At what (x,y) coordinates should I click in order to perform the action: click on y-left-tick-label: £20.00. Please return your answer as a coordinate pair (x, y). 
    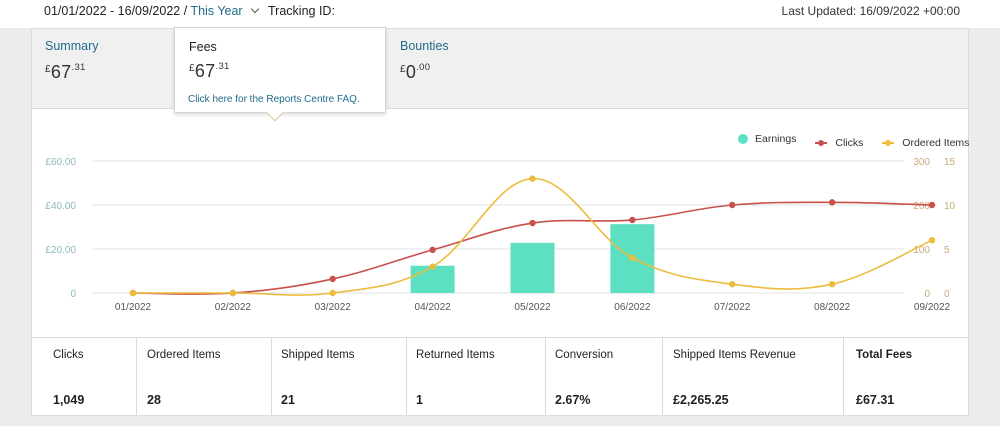
    Looking at the image, I should click on (60, 250).